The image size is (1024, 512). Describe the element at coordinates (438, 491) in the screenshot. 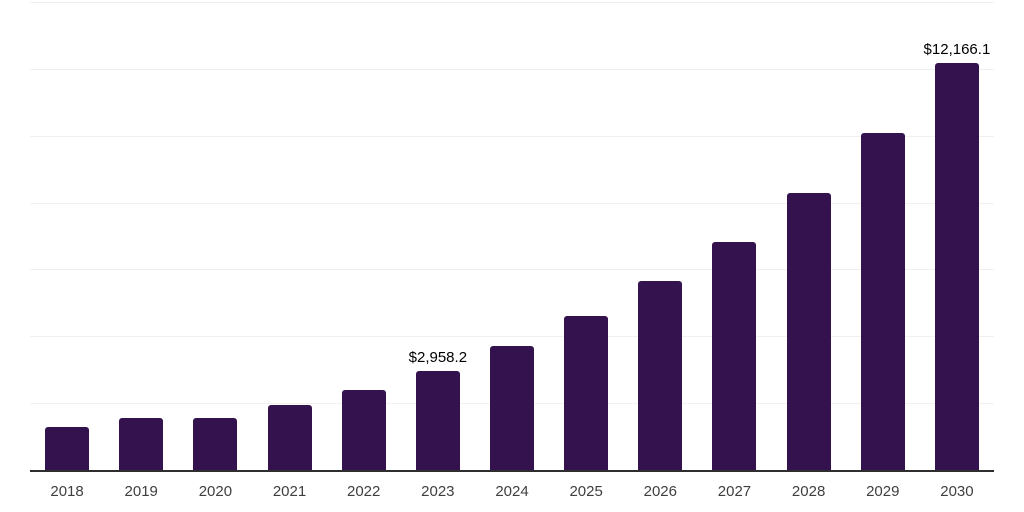

I see `x-tick-label-2023: 2023` at that location.